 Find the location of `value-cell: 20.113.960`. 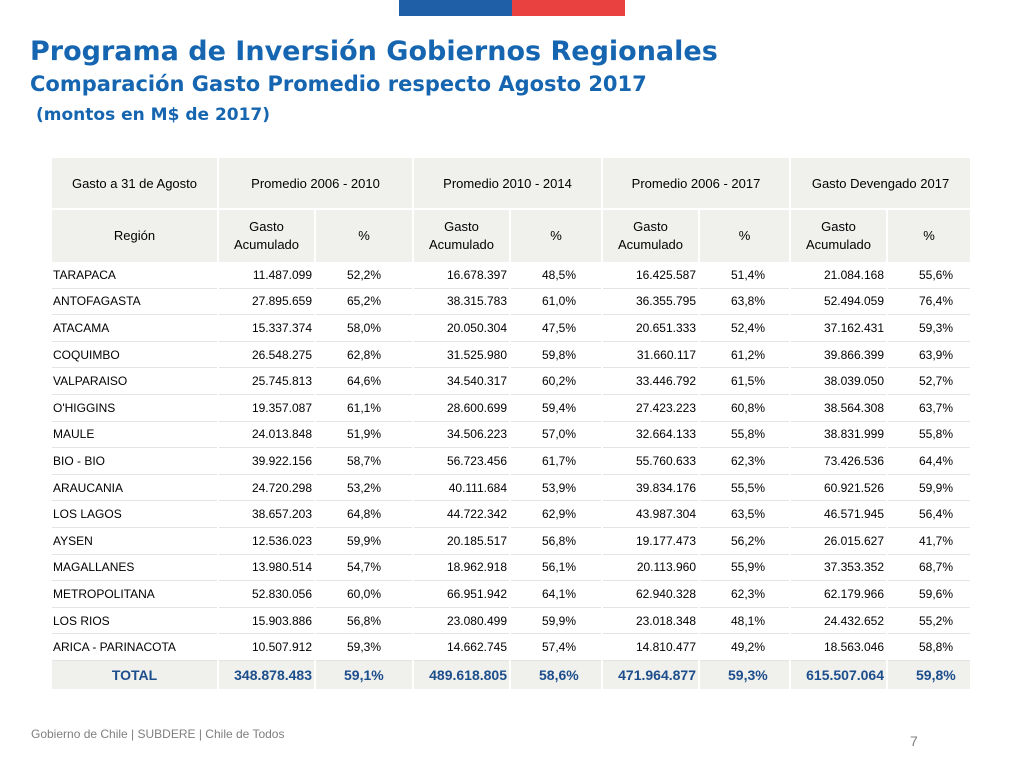

value-cell: 20.113.960 is located at coordinates (651, 568).